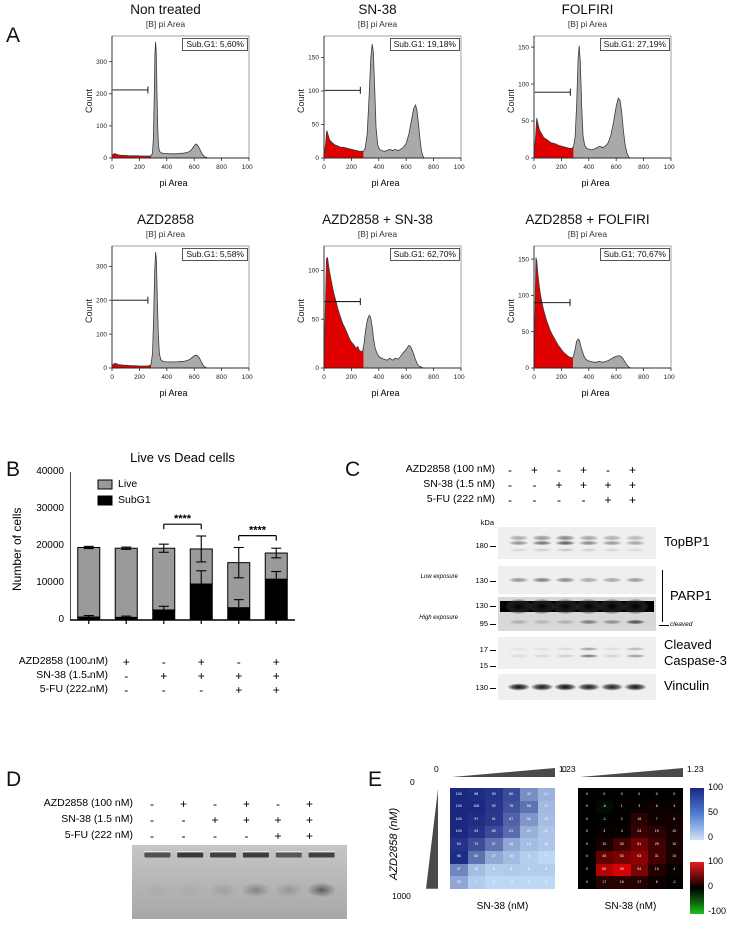 This screenshot has height=948, width=735. I want to click on svg-text: 1000, so click(459, 377).